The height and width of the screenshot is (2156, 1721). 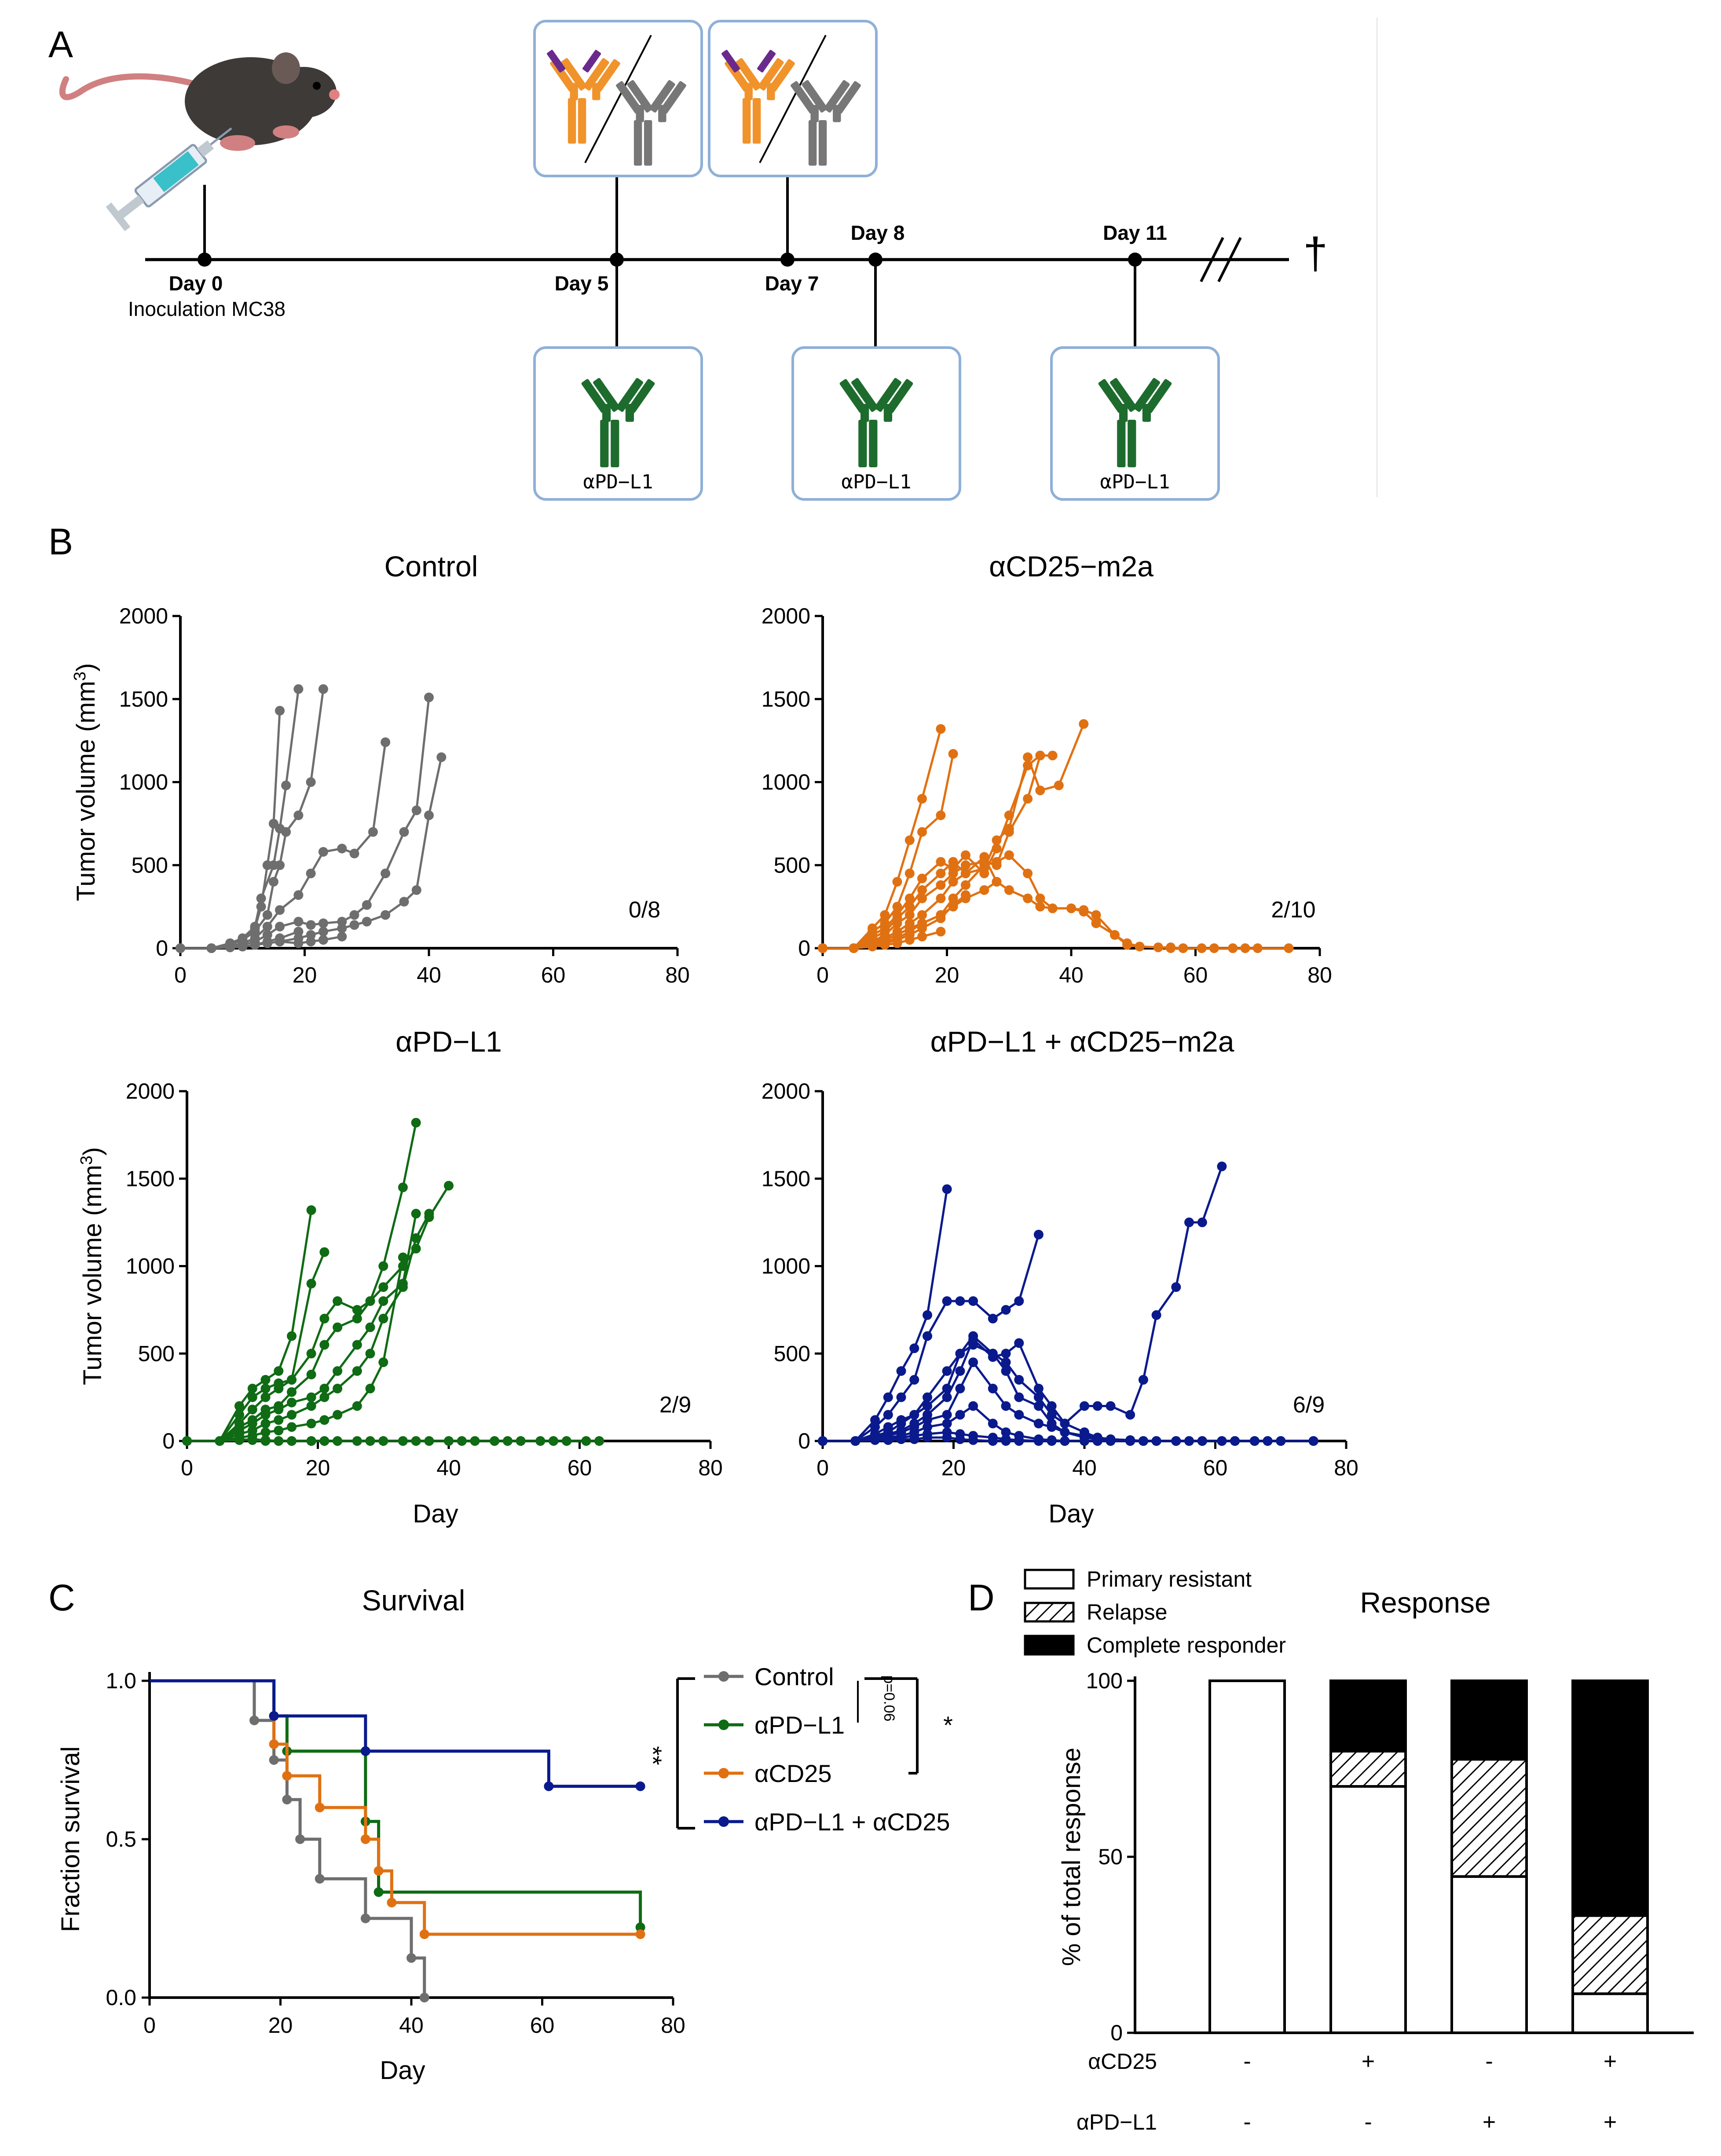 I want to click on x-tick-label: 60, so click(x=1215, y=1468).